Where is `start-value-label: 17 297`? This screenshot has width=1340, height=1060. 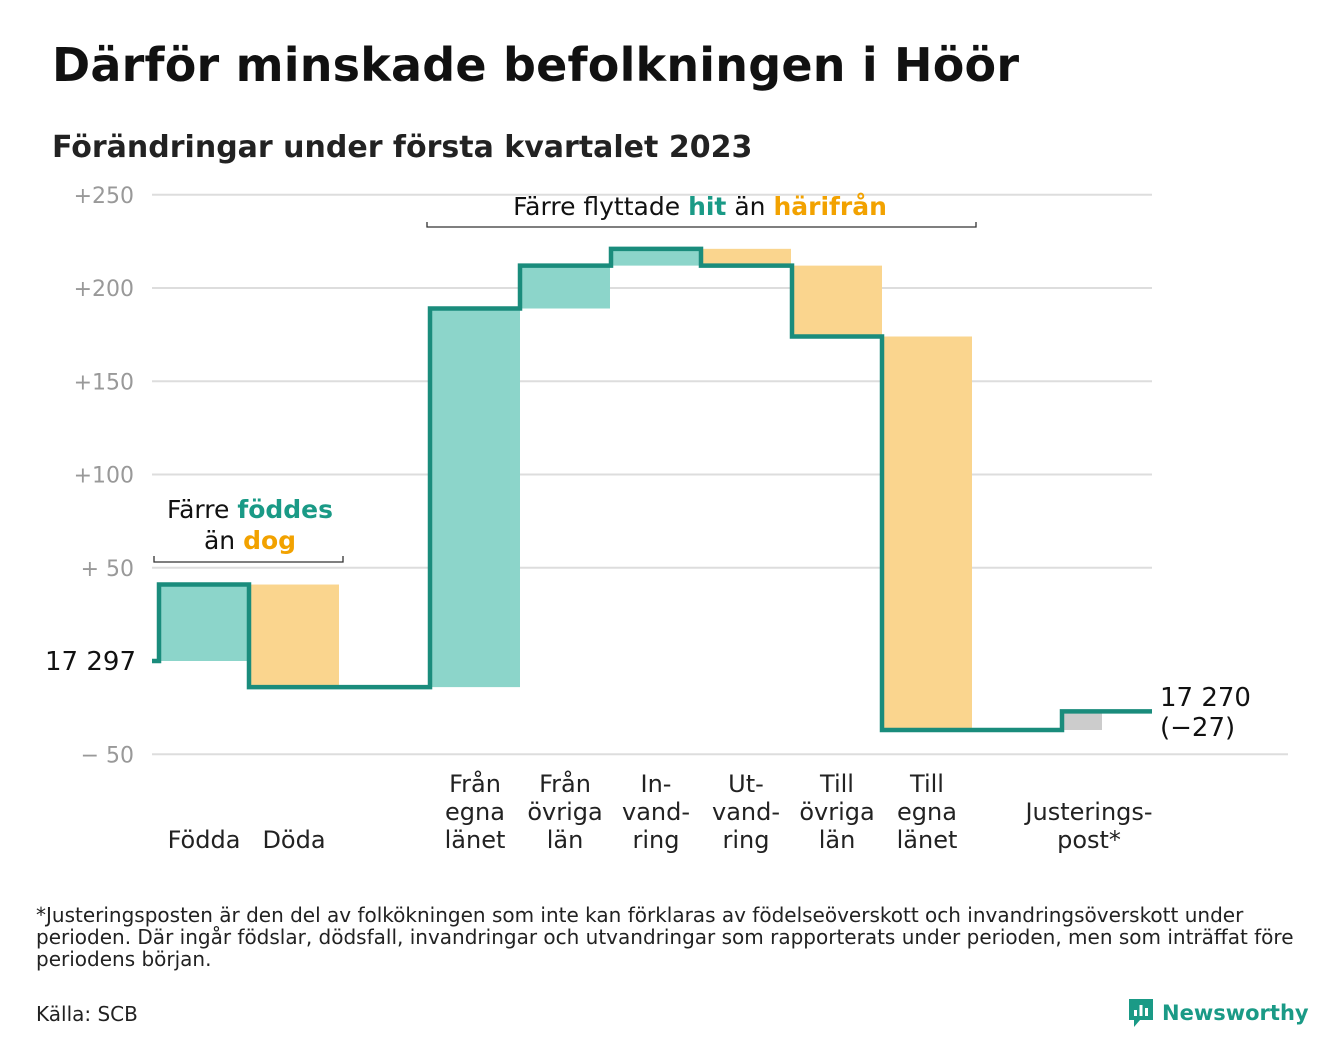
start-value-label: 17 297 is located at coordinates (90, 662).